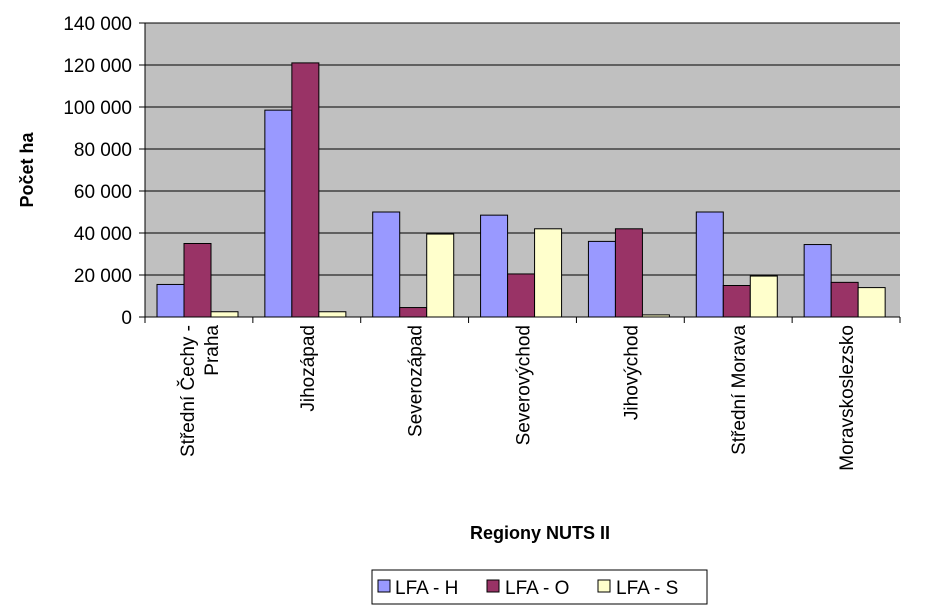 Image resolution: width=925 pixels, height=606 pixels. What do you see at coordinates (200, 391) in the screenshot?
I see `x-tick-label: Střední Čechy - Praha` at bounding box center [200, 391].